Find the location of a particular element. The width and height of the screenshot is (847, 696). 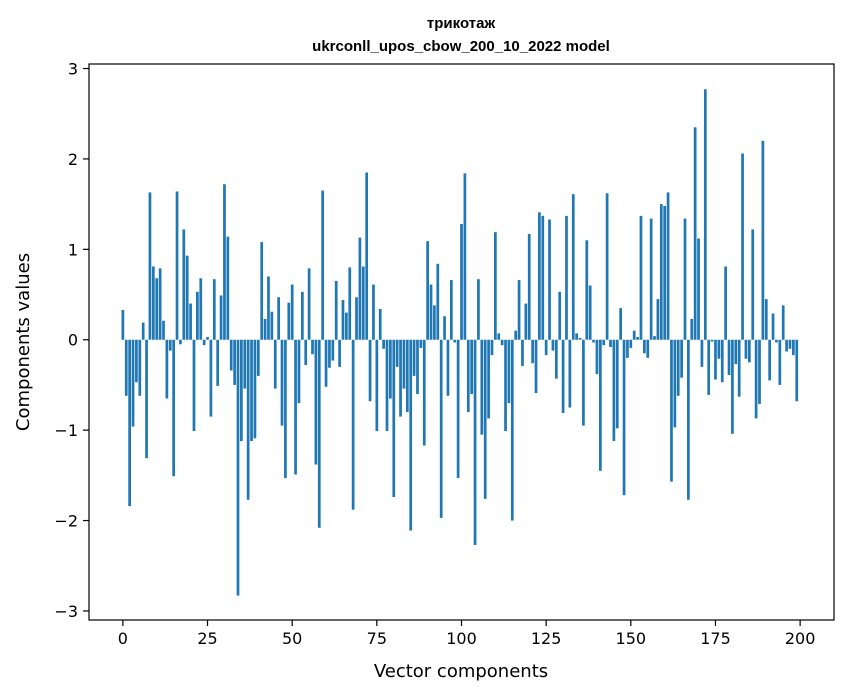

y-tick-label: 0 is located at coordinates (73, 340).